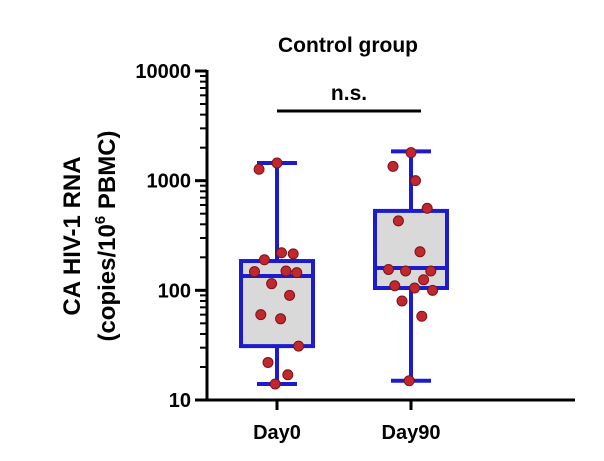 The image size is (604, 461). Describe the element at coordinates (277, 273) in the screenshot. I see `box-day0` at that location.